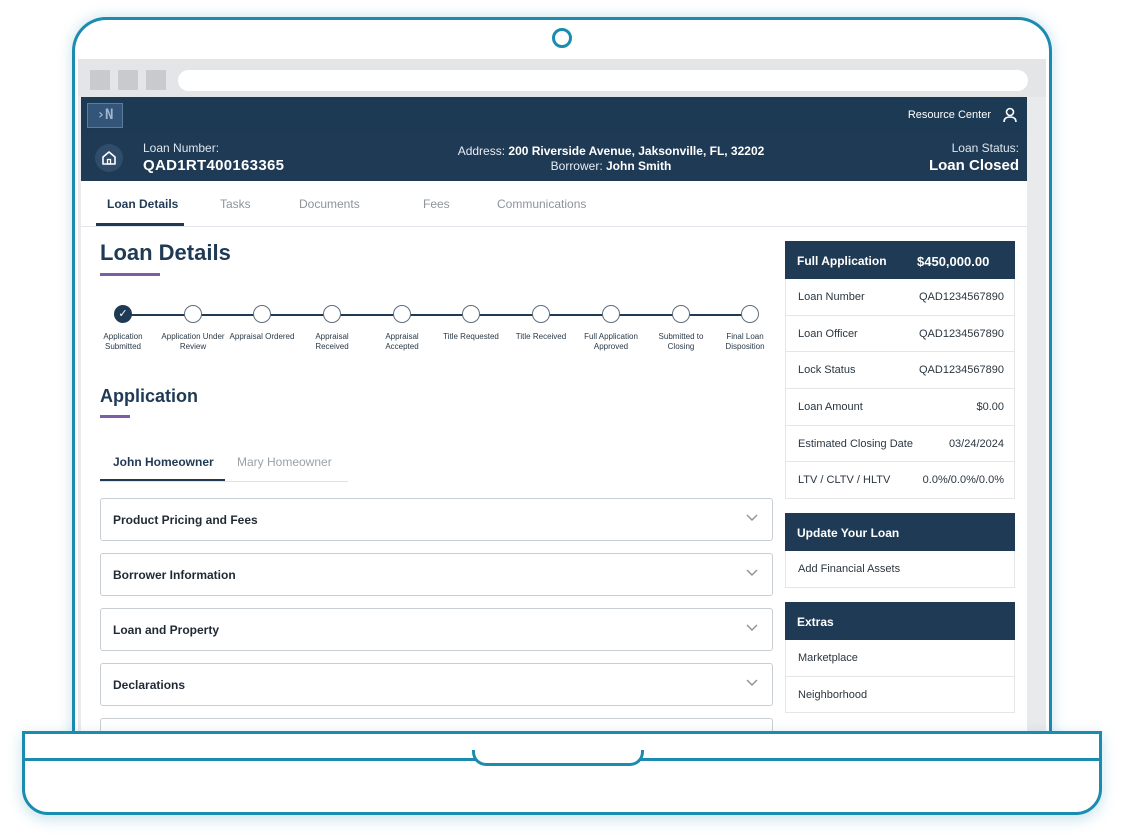 Image resolution: width=1123 pixels, height=840 pixels. Describe the element at coordinates (193, 341) in the screenshot. I see `step-label: Application Under Review` at that location.